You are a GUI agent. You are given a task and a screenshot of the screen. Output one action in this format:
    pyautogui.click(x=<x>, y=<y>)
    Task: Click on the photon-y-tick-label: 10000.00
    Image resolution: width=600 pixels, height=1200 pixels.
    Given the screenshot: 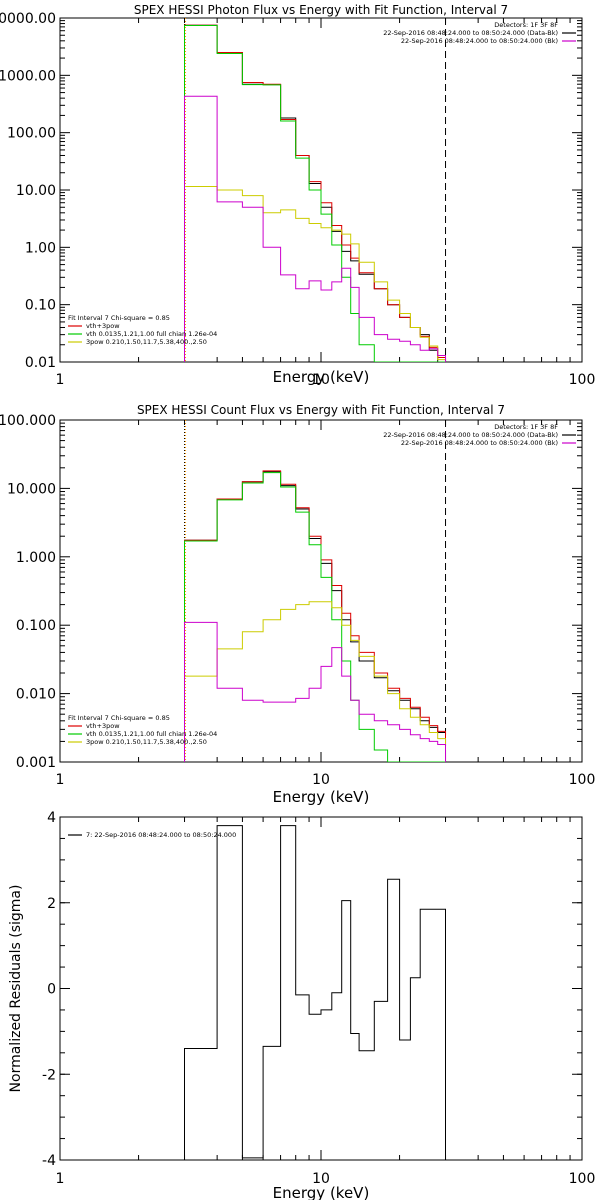 What is the action you would take?
    pyautogui.click(x=28, y=19)
    